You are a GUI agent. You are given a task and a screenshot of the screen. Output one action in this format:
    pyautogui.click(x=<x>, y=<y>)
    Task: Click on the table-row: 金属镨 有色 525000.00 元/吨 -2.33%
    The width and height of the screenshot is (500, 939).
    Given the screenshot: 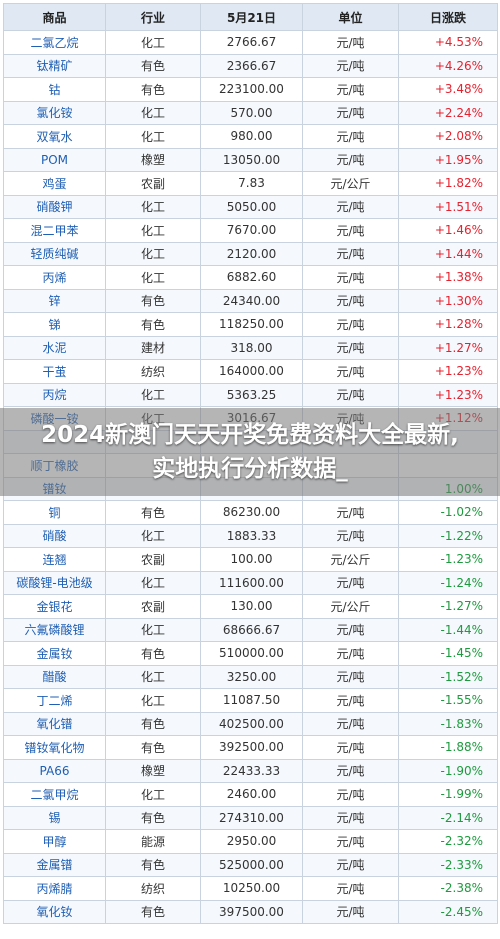 What is the action you would take?
    pyautogui.click(x=250, y=864)
    